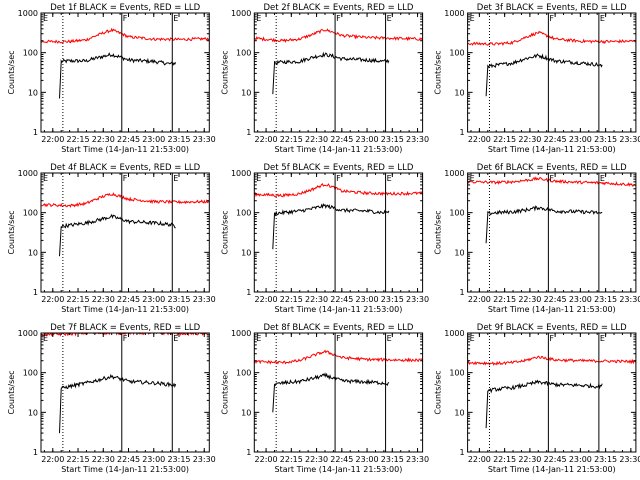  What do you see at coordinates (552, 8) in the screenshot?
I see `panel-title: Det 3f BLACK = Events, RED = LLD` at bounding box center [552, 8].